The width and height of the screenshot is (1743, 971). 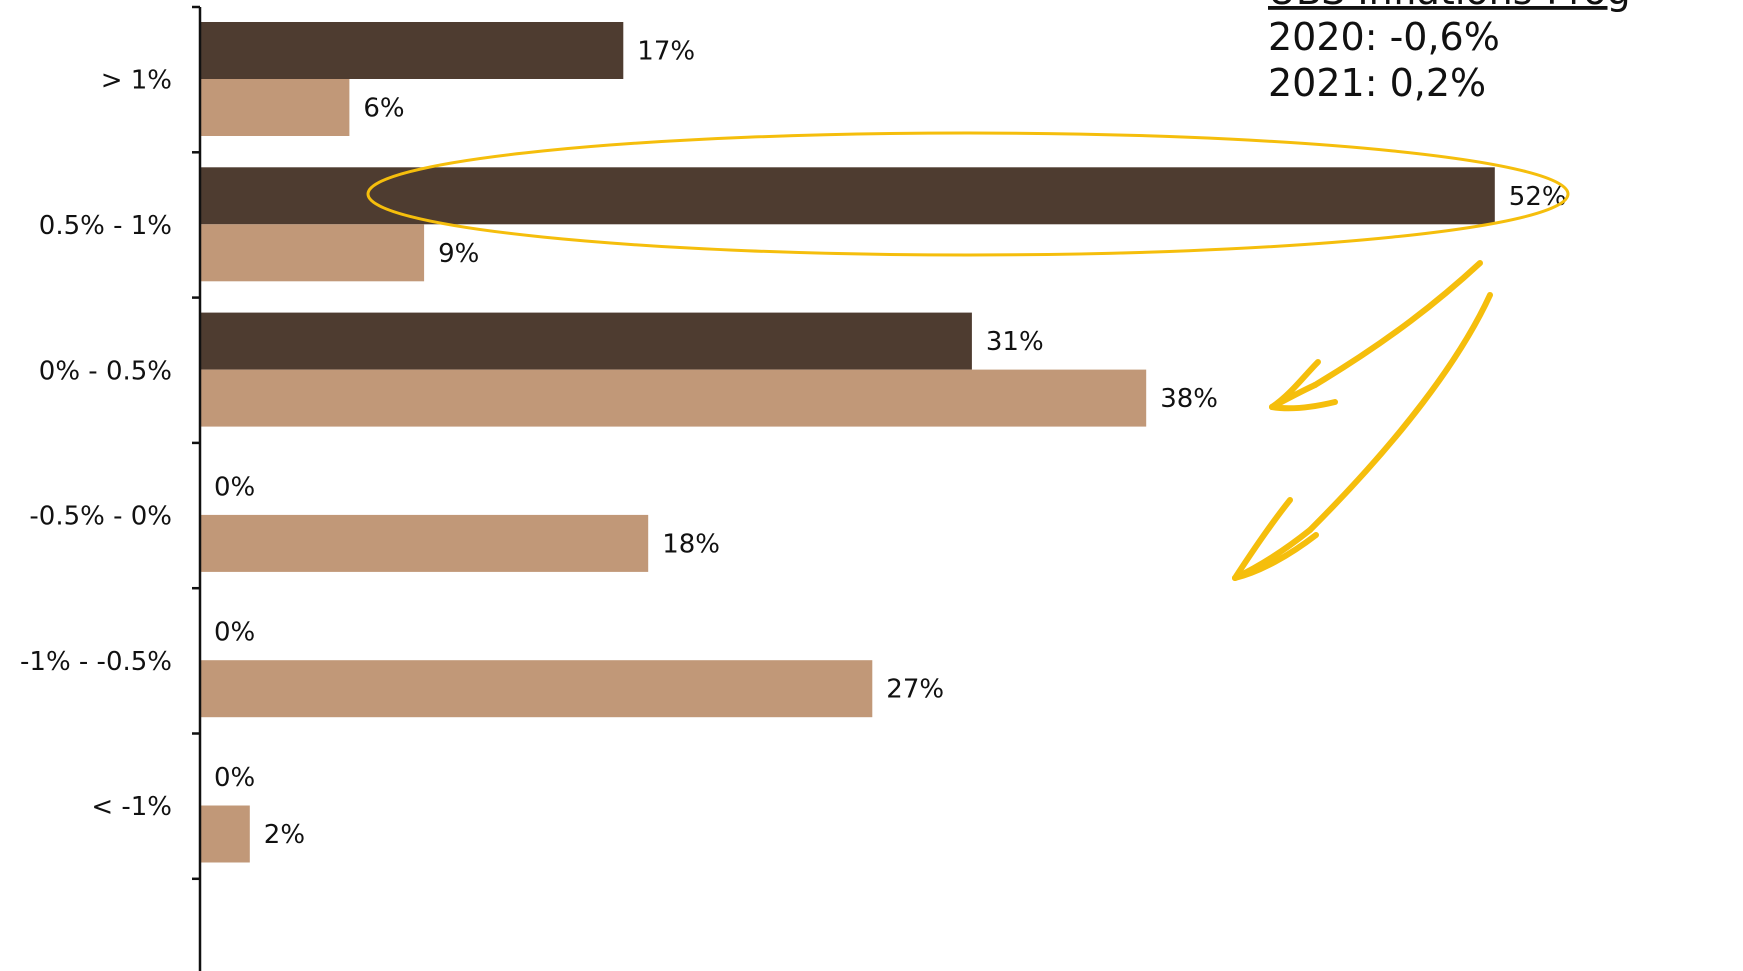 I want to click on projection-line-2020: 2020: -0,6%, so click(x=1384, y=37).